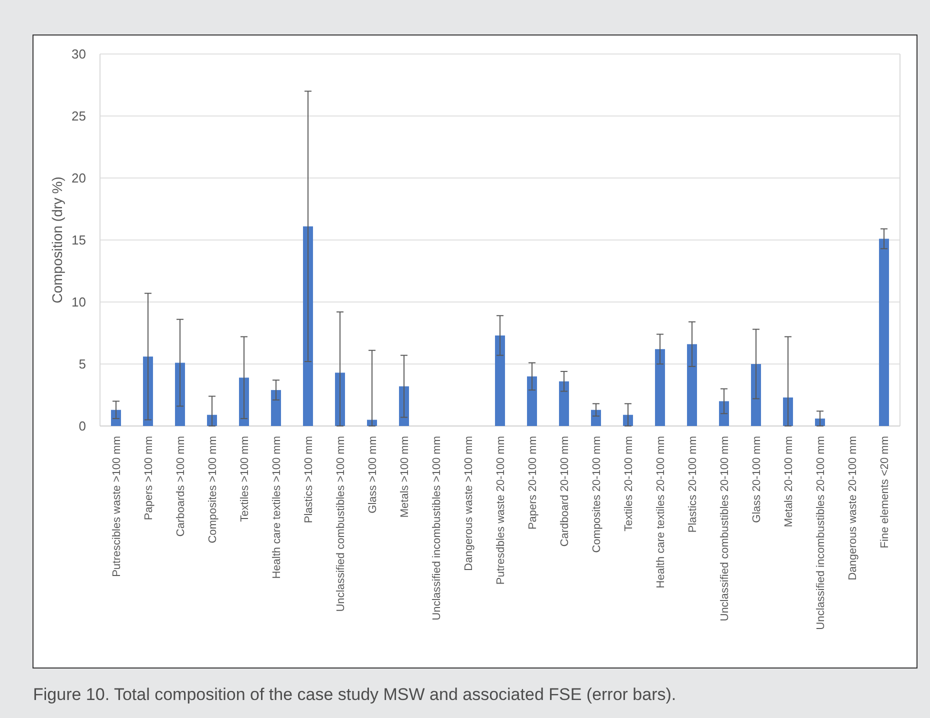 The image size is (930, 718). I want to click on x-tick-label: Cardboard 20-100 mm, so click(564, 491).